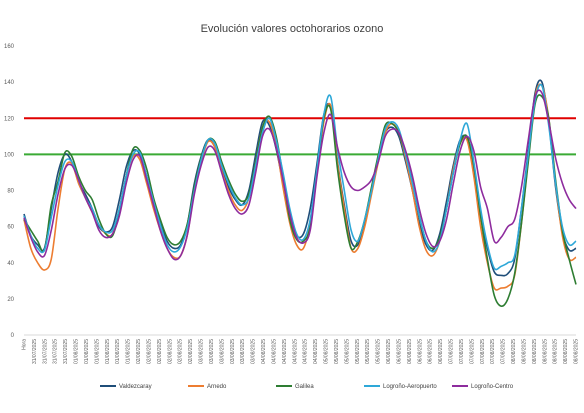 The width and height of the screenshot is (584, 413). I want to click on y-tick-label: 160, so click(9, 47).